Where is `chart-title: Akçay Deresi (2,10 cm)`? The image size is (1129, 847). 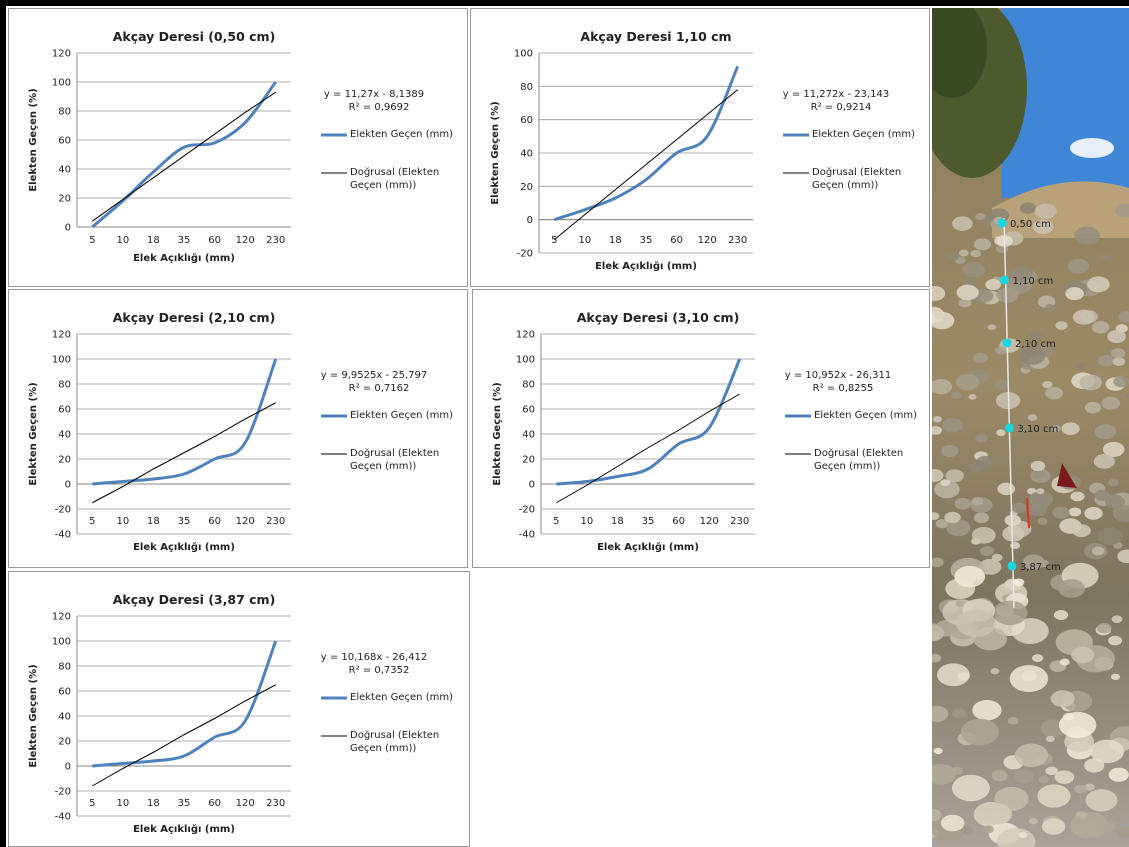
chart-title: Akçay Deresi (2,10 cm) is located at coordinates (194, 317).